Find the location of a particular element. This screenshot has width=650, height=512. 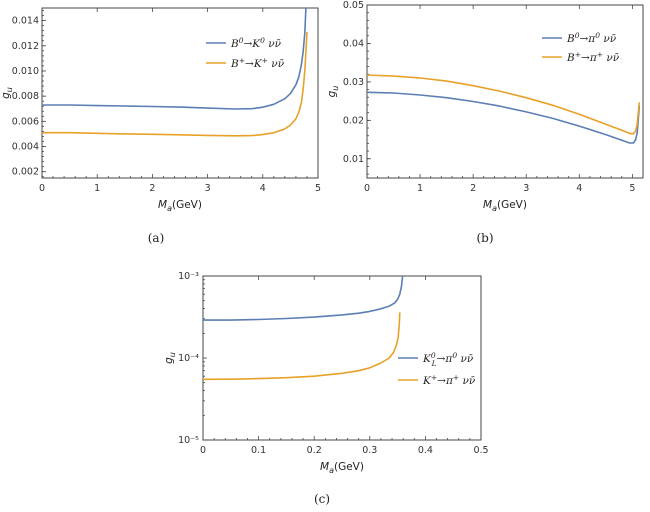

y-tick-label: 0.04 is located at coordinates (353, 43).